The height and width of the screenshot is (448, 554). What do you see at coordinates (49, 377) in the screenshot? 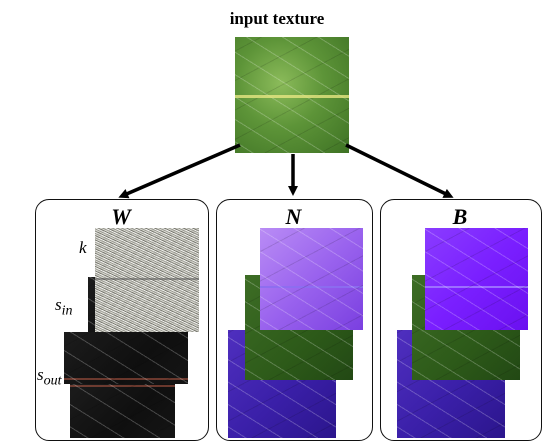
I see `label-s-out: sout` at bounding box center [49, 377].